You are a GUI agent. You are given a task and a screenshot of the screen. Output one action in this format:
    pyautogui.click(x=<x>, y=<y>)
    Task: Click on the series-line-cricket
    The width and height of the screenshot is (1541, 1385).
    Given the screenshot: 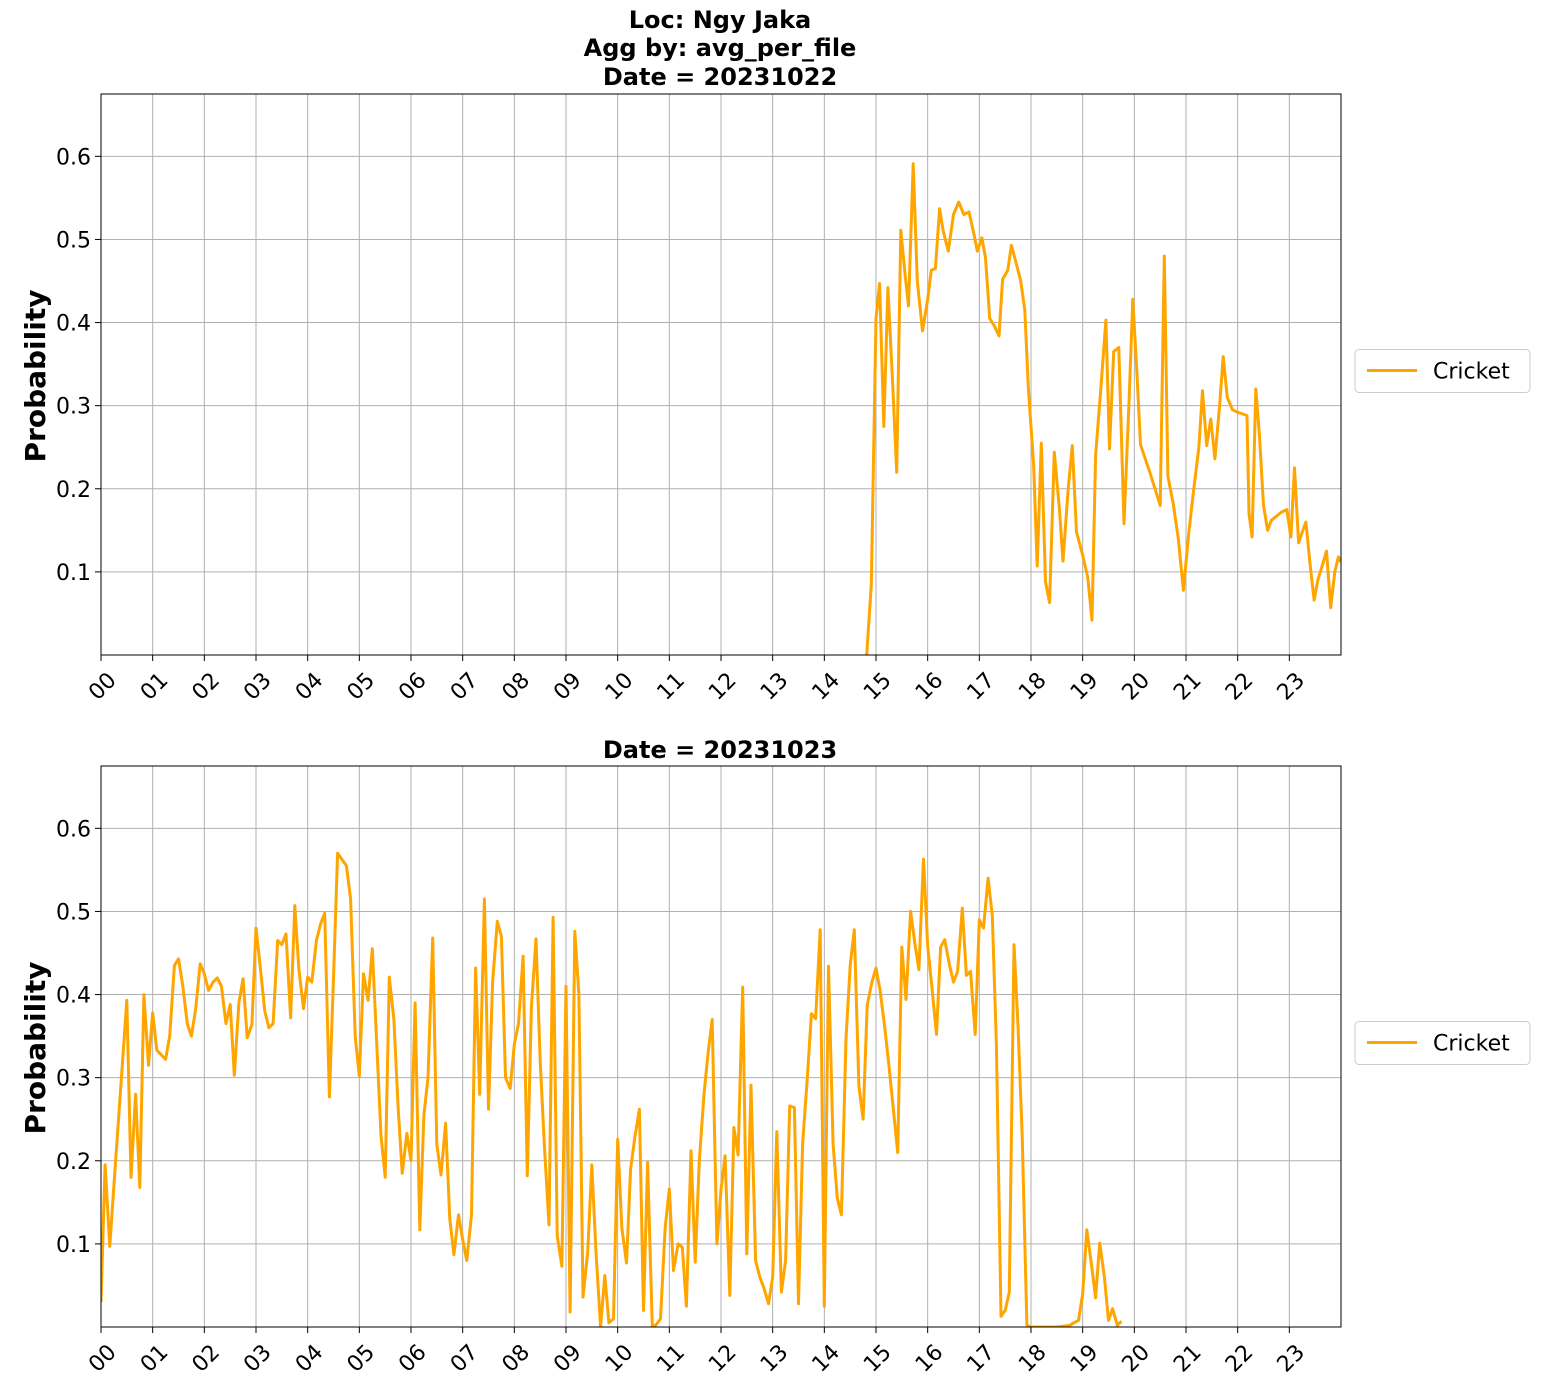 What is the action you would take?
    pyautogui.click(x=1103, y=408)
    